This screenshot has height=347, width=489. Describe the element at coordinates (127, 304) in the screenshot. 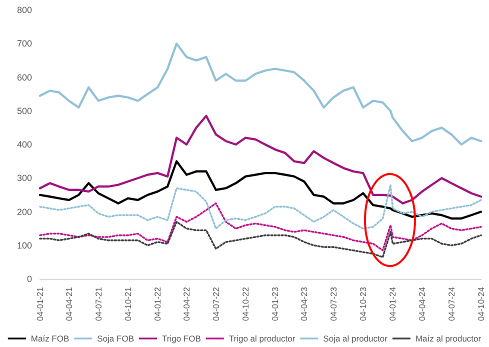

I see `x-tick-label: 04-10-21` at that location.